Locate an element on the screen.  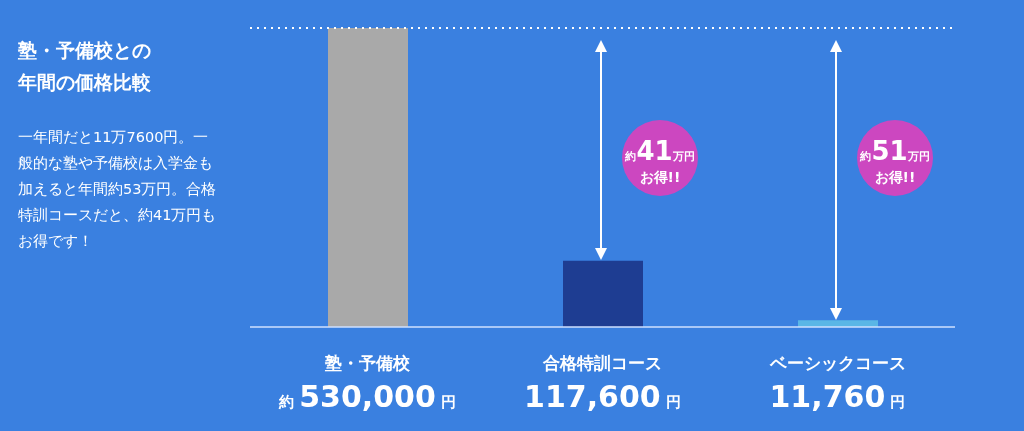
x-tick-label: 合格特訓コース is located at coordinates (602, 363).